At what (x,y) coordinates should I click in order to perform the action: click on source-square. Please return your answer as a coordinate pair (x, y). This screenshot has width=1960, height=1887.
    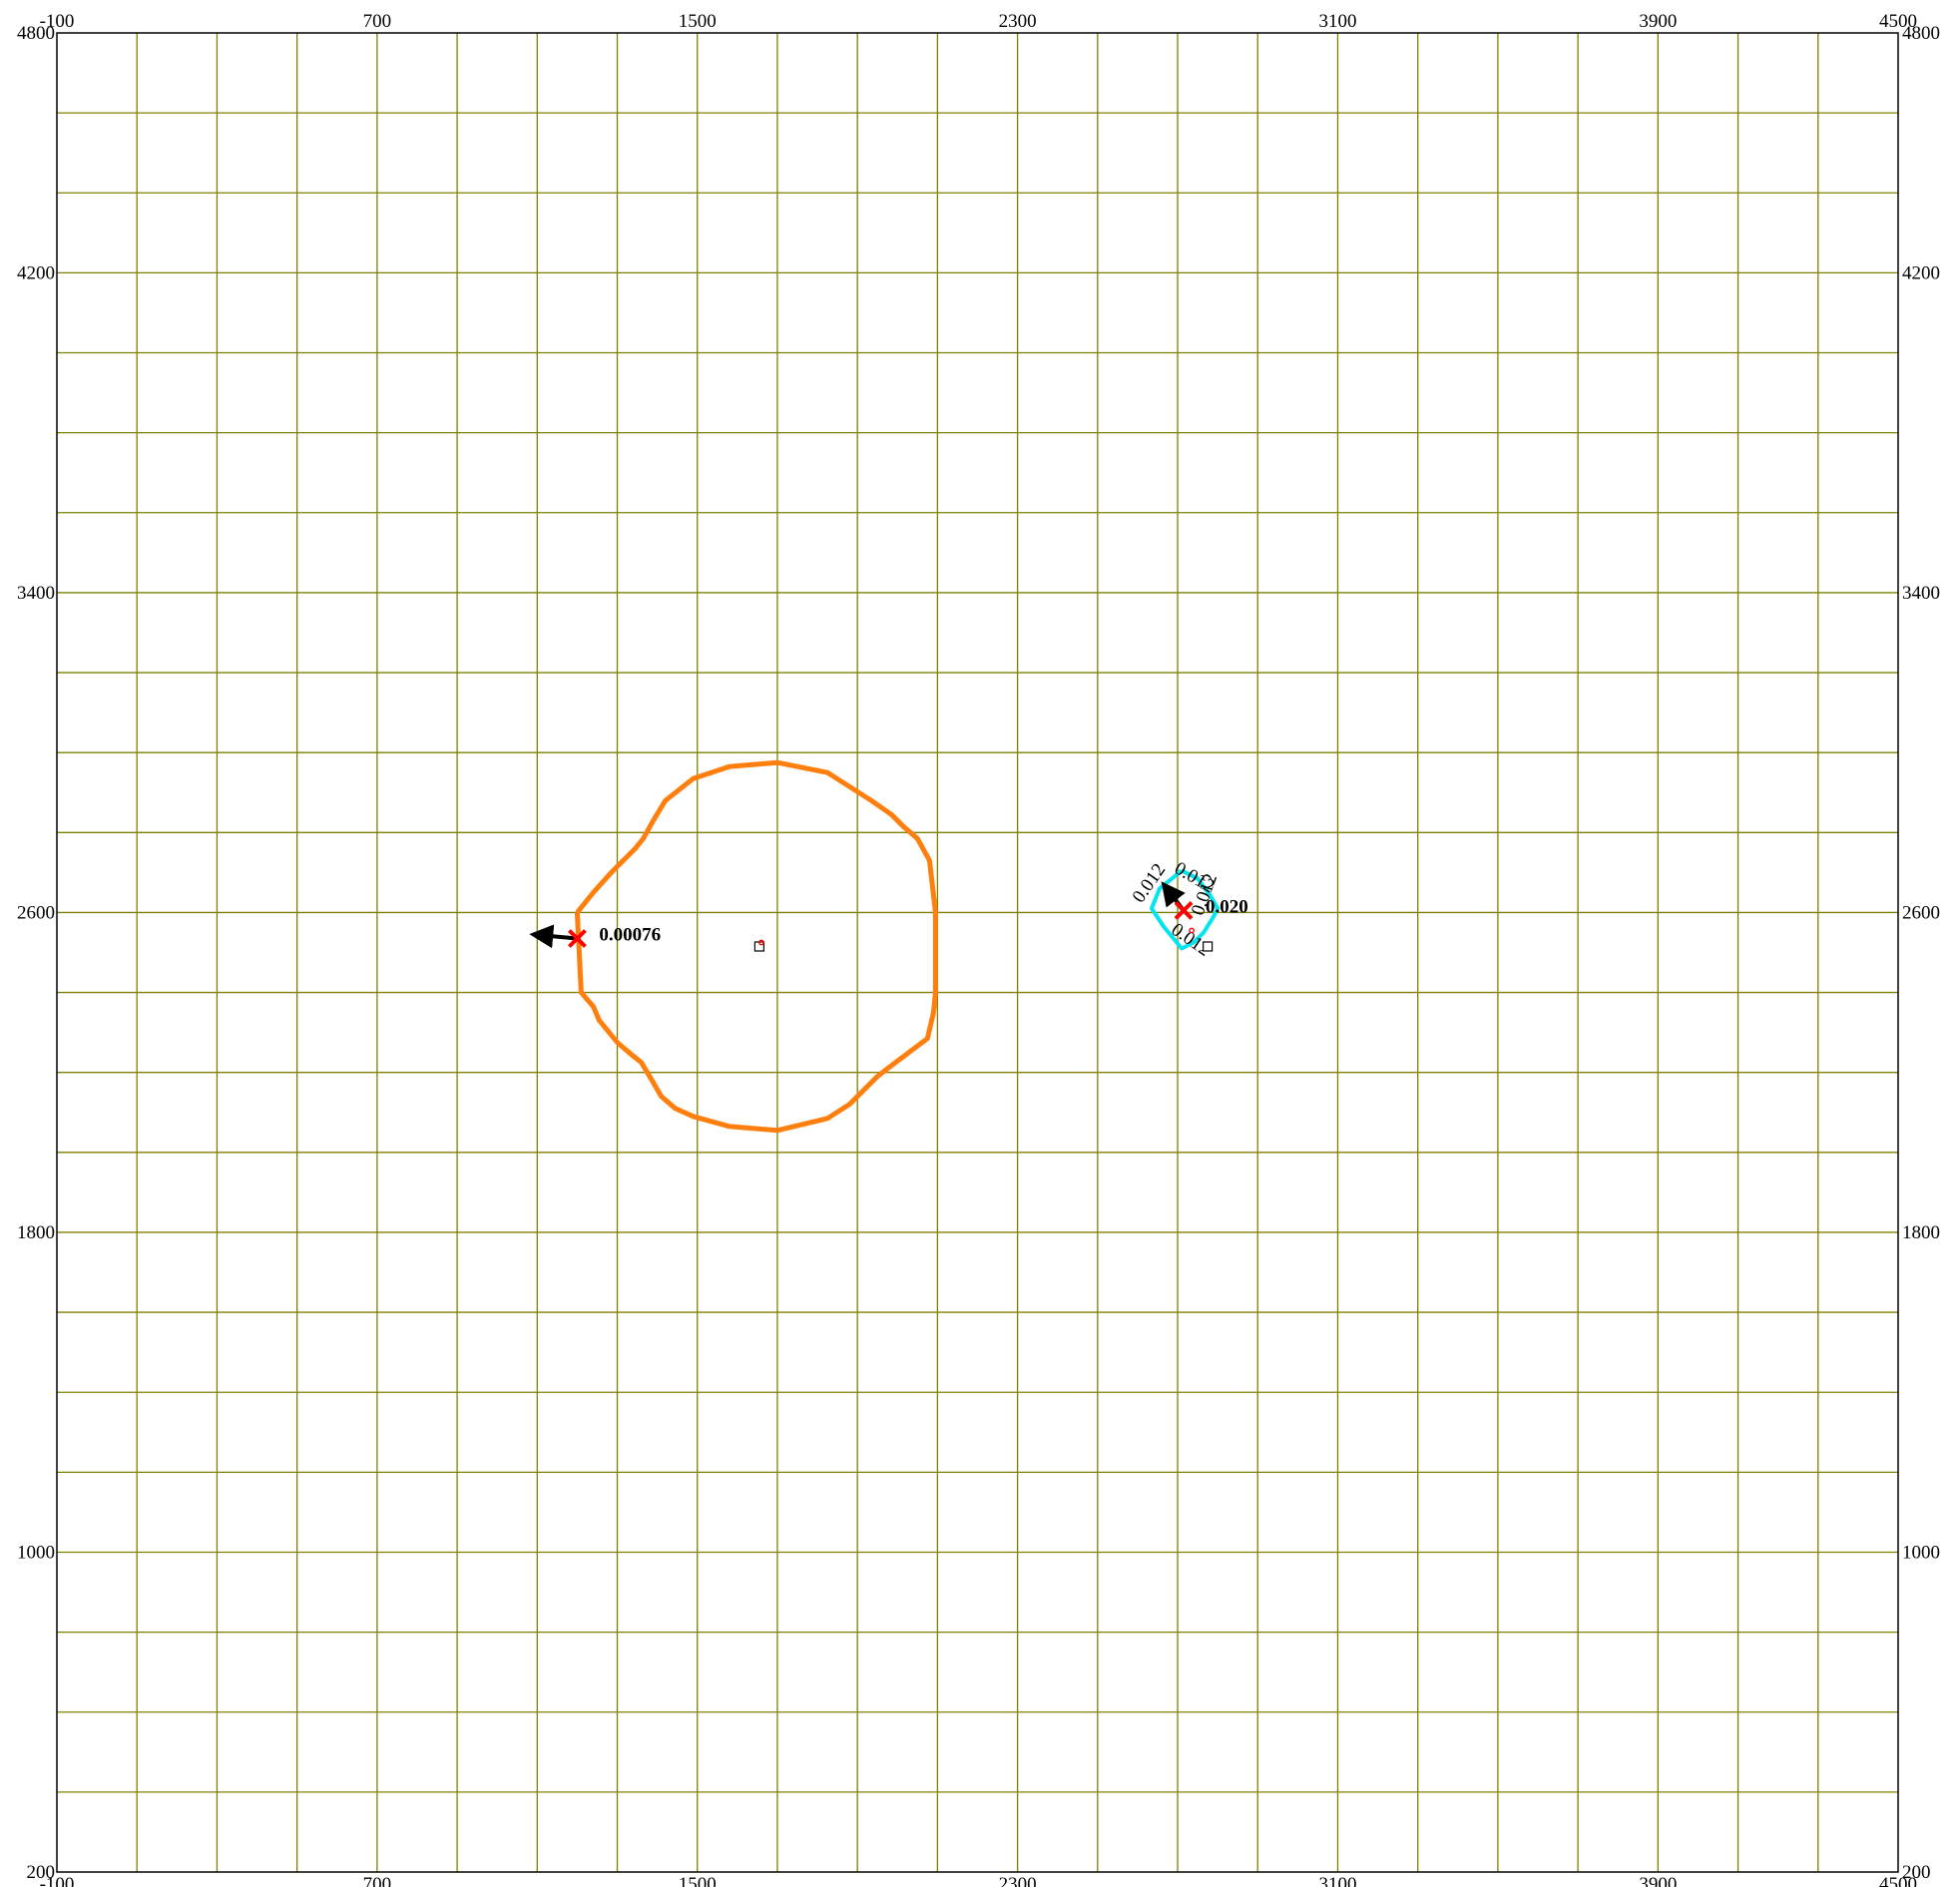
    Looking at the image, I should click on (1208, 946).